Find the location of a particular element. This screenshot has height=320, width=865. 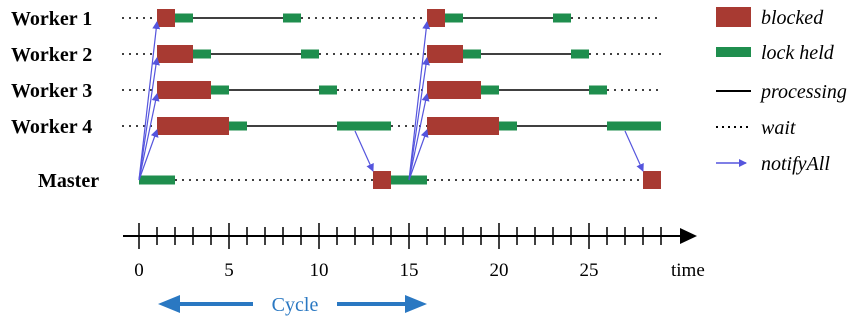

legend-lock-held-label: lock held is located at coordinates (798, 53).